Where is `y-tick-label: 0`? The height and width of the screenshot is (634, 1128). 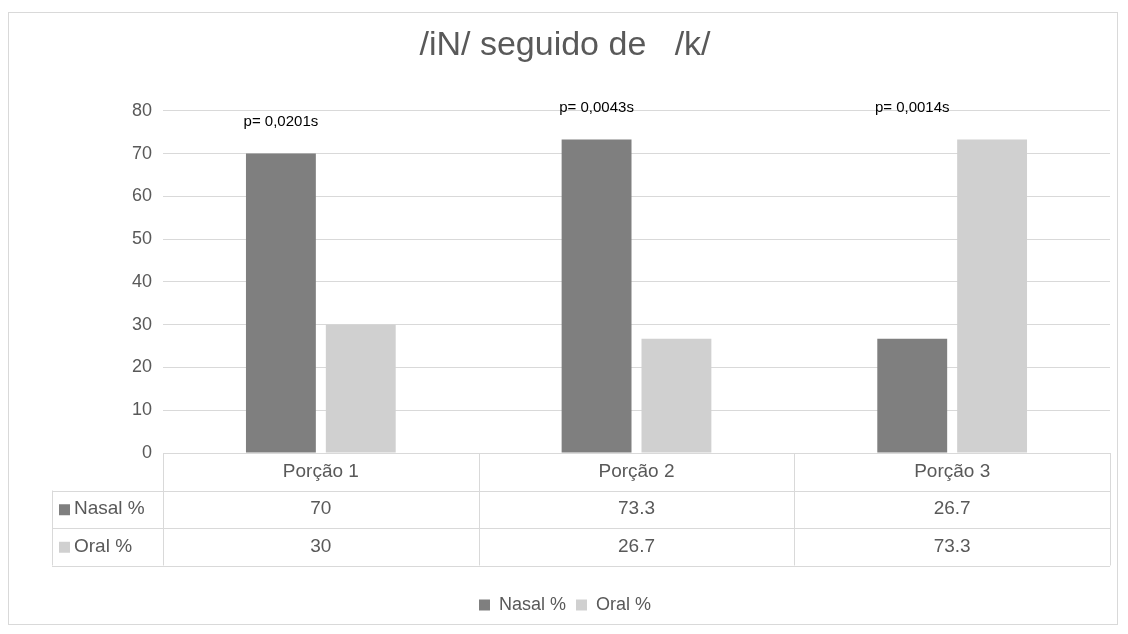
y-tick-label: 0 is located at coordinates (146, 451).